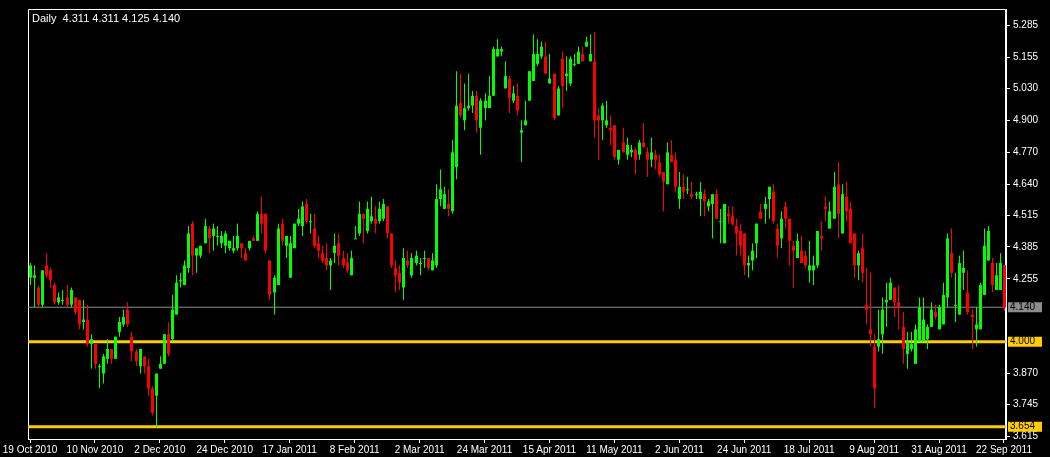 The image size is (1050, 457). I want to click on y-tick-label: 3.870, so click(1026, 373).